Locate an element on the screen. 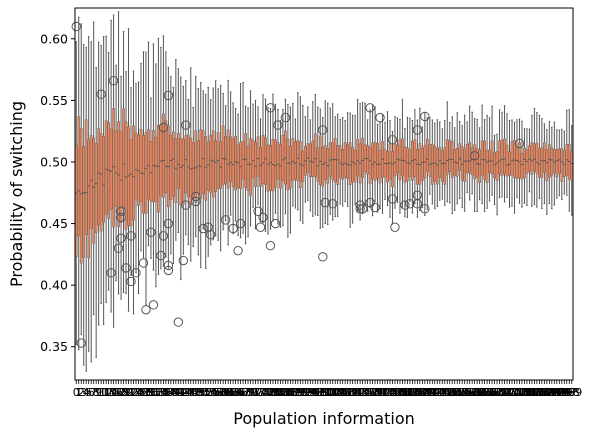  x-tick-label: 65 is located at coordinates (238, 392).